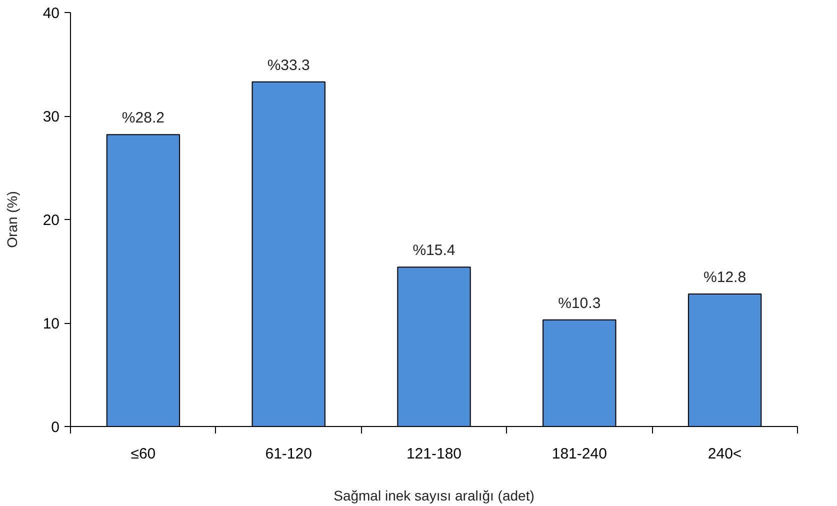 The width and height of the screenshot is (837, 506). I want to click on x-tick-label: 240<, so click(725, 454).